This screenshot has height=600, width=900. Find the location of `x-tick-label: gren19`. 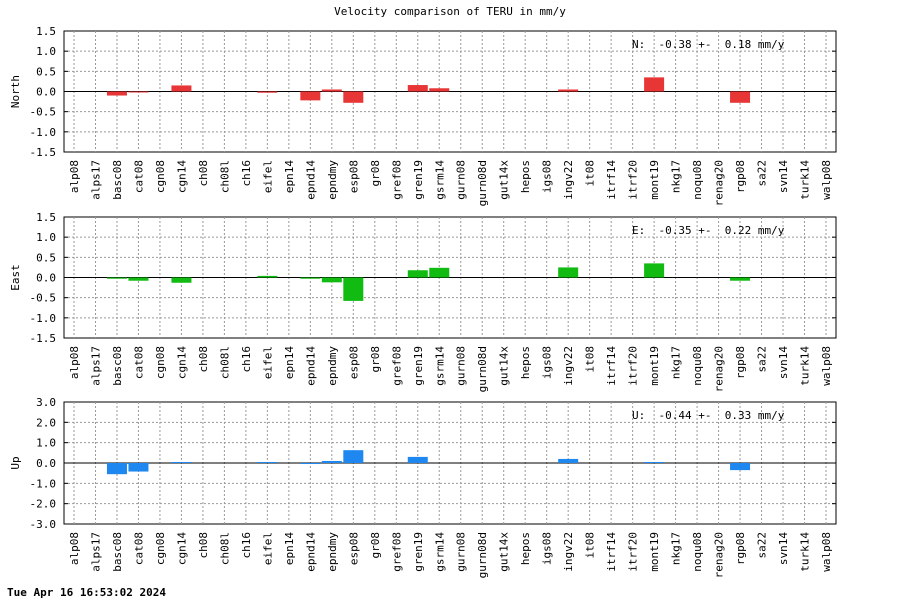

x-tick-label: gren19 is located at coordinates (418, 552).